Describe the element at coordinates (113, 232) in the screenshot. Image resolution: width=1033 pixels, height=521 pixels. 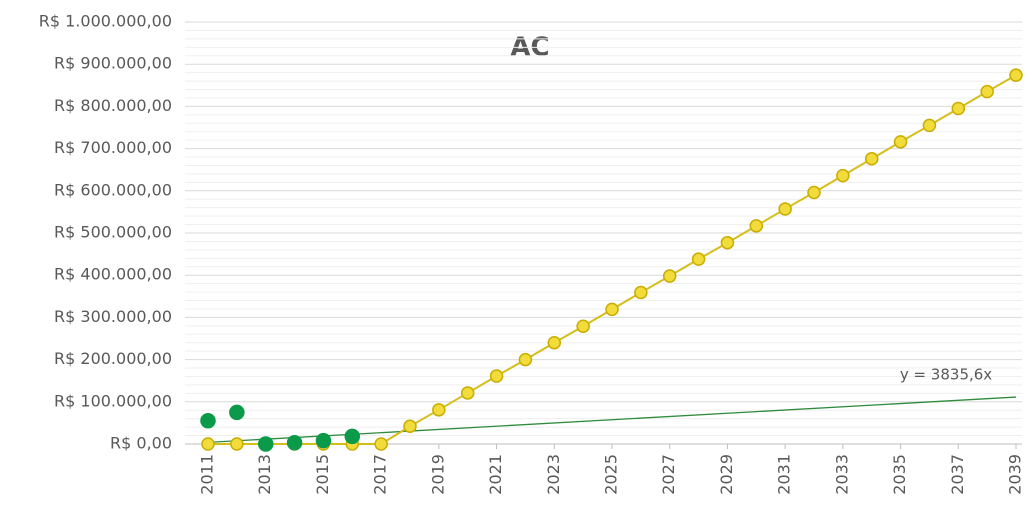
I see `y-tick-label: R$ 500.000,00` at that location.